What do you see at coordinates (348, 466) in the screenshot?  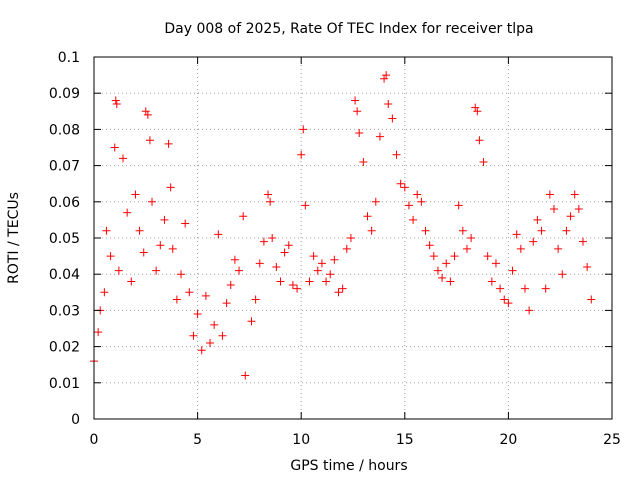 I see `x-axis-label: GPS time / hours` at bounding box center [348, 466].